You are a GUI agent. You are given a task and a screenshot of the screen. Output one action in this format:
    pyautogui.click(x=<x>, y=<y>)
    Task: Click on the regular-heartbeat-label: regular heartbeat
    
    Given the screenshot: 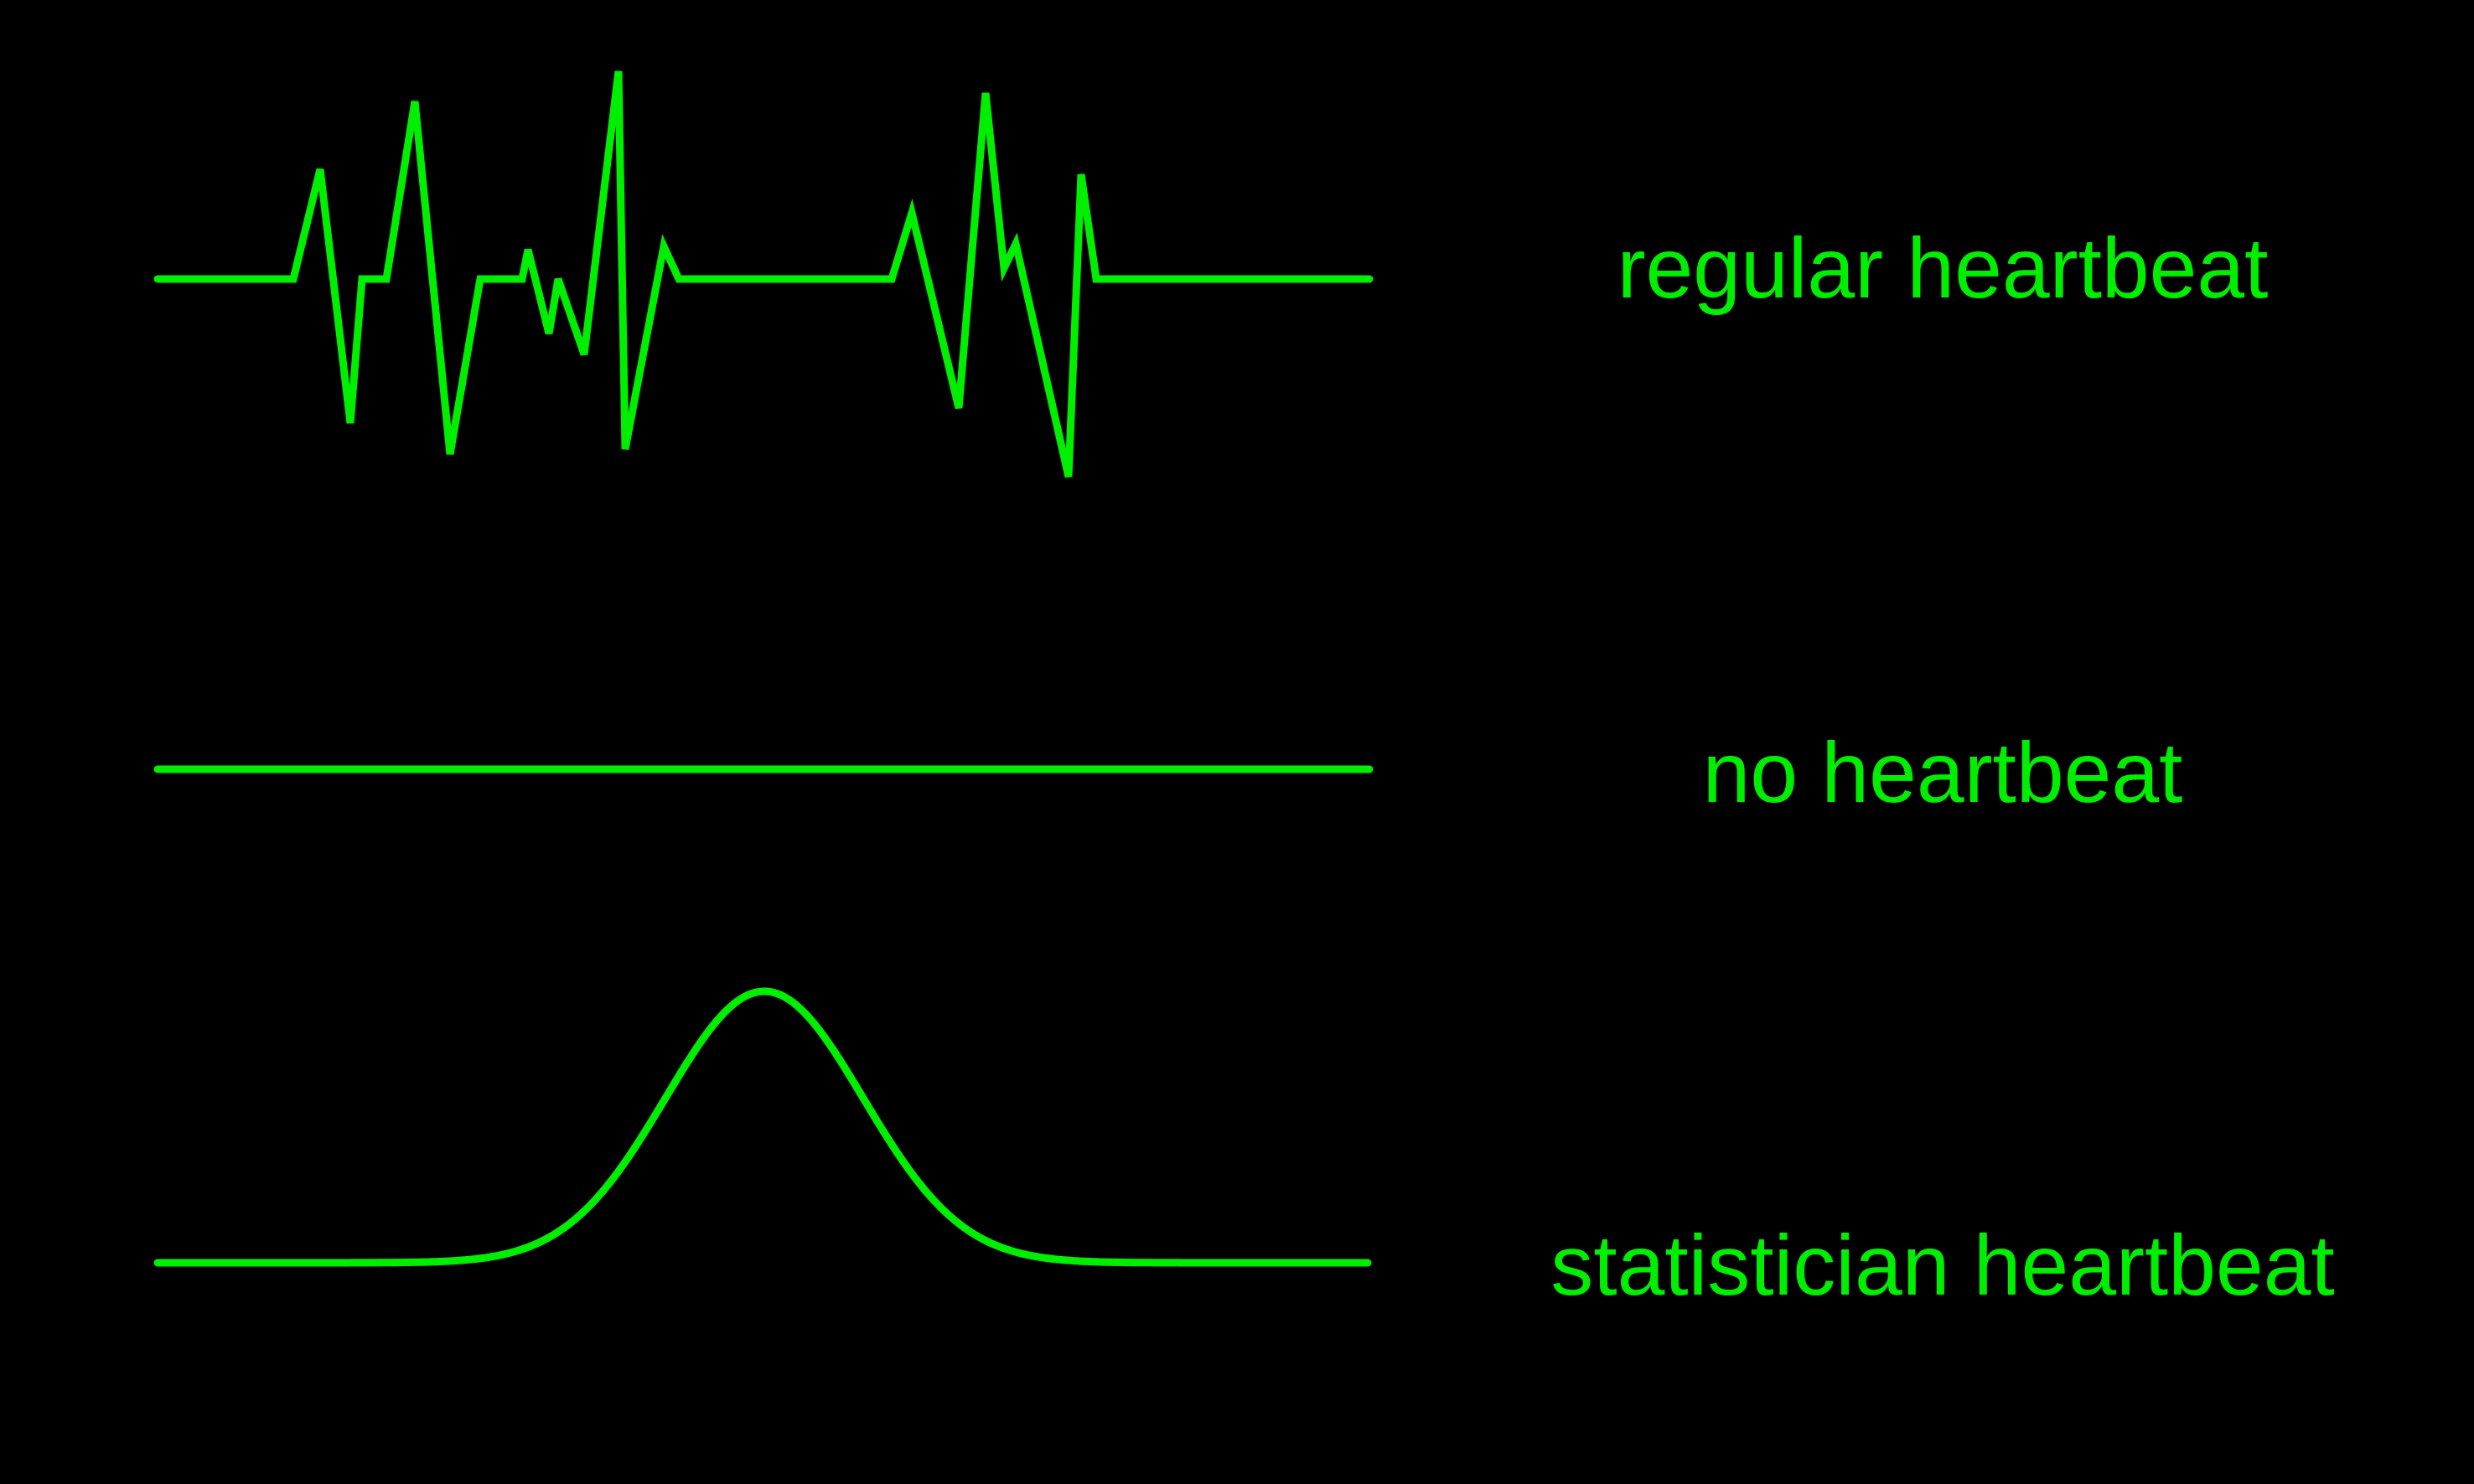 What is the action you would take?
    pyautogui.click(x=1943, y=268)
    